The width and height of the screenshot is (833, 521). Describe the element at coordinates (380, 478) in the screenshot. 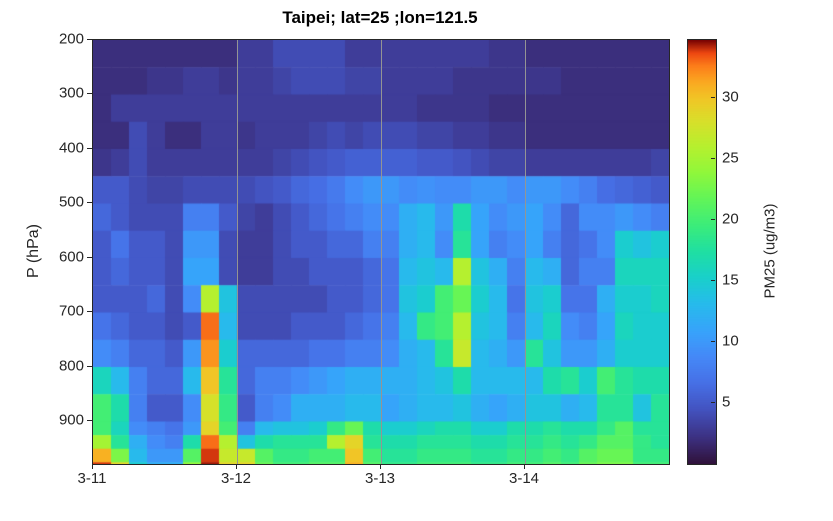

I see `x-tick-label: 3-13` at that location.